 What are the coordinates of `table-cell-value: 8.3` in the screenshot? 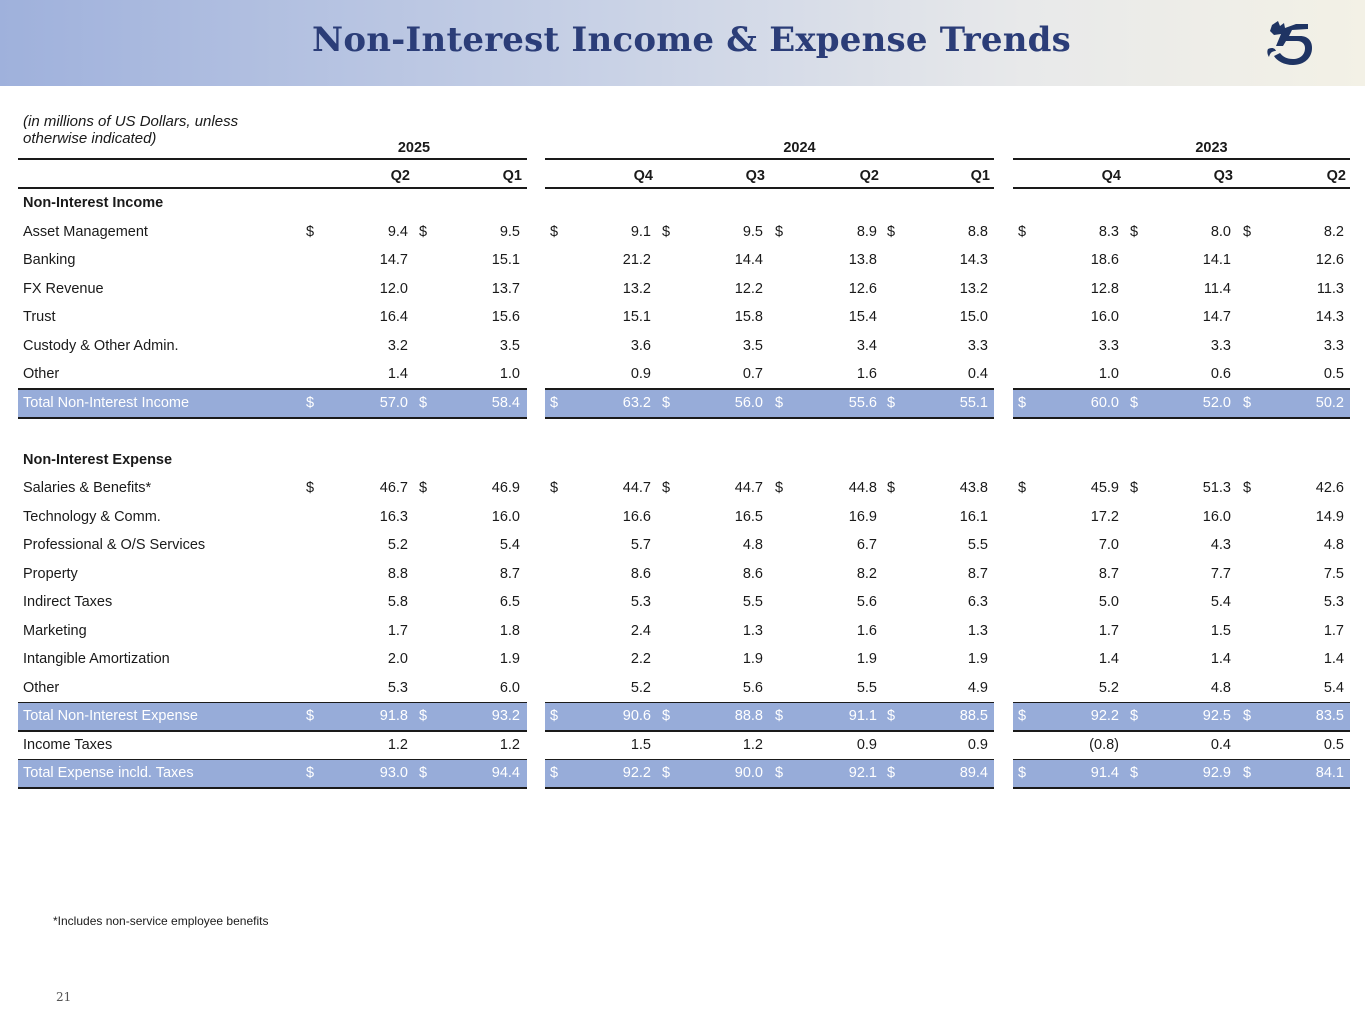 It's located at (1108, 231).